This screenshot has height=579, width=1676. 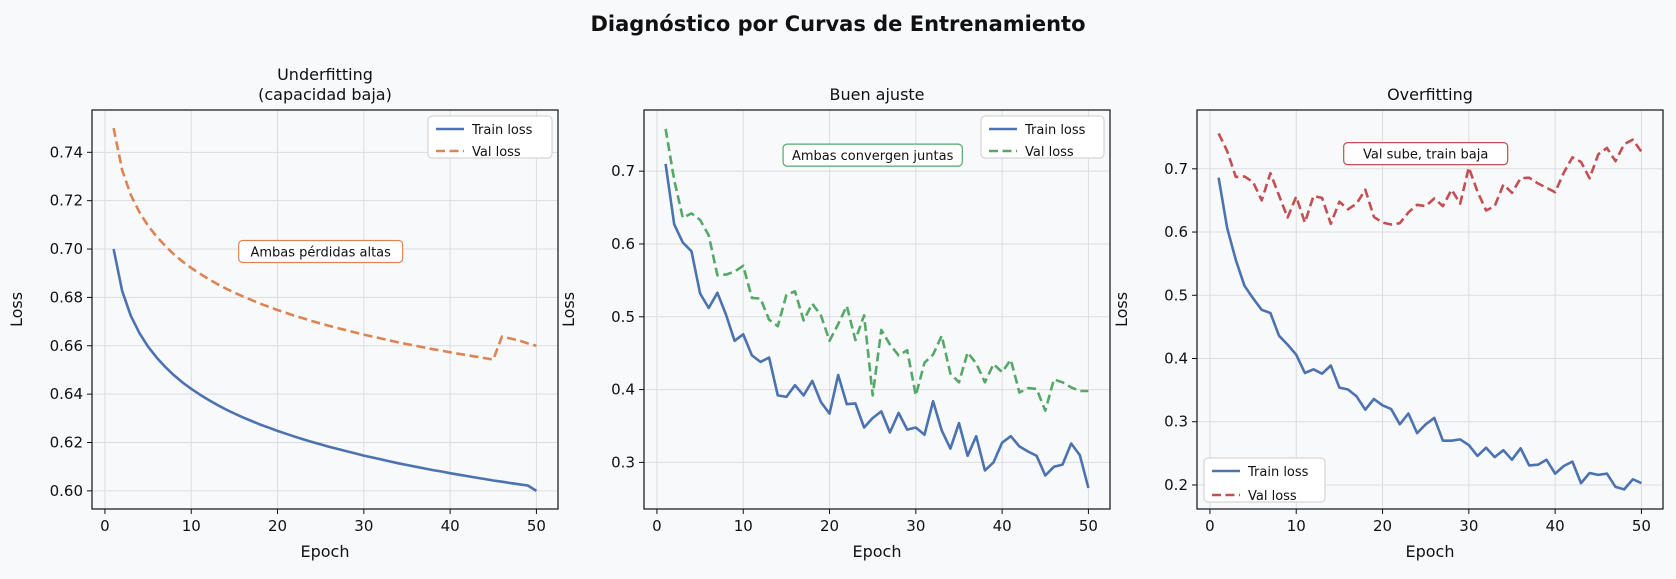 I want to click on y-tick-label: 0.74, so click(x=66, y=152).